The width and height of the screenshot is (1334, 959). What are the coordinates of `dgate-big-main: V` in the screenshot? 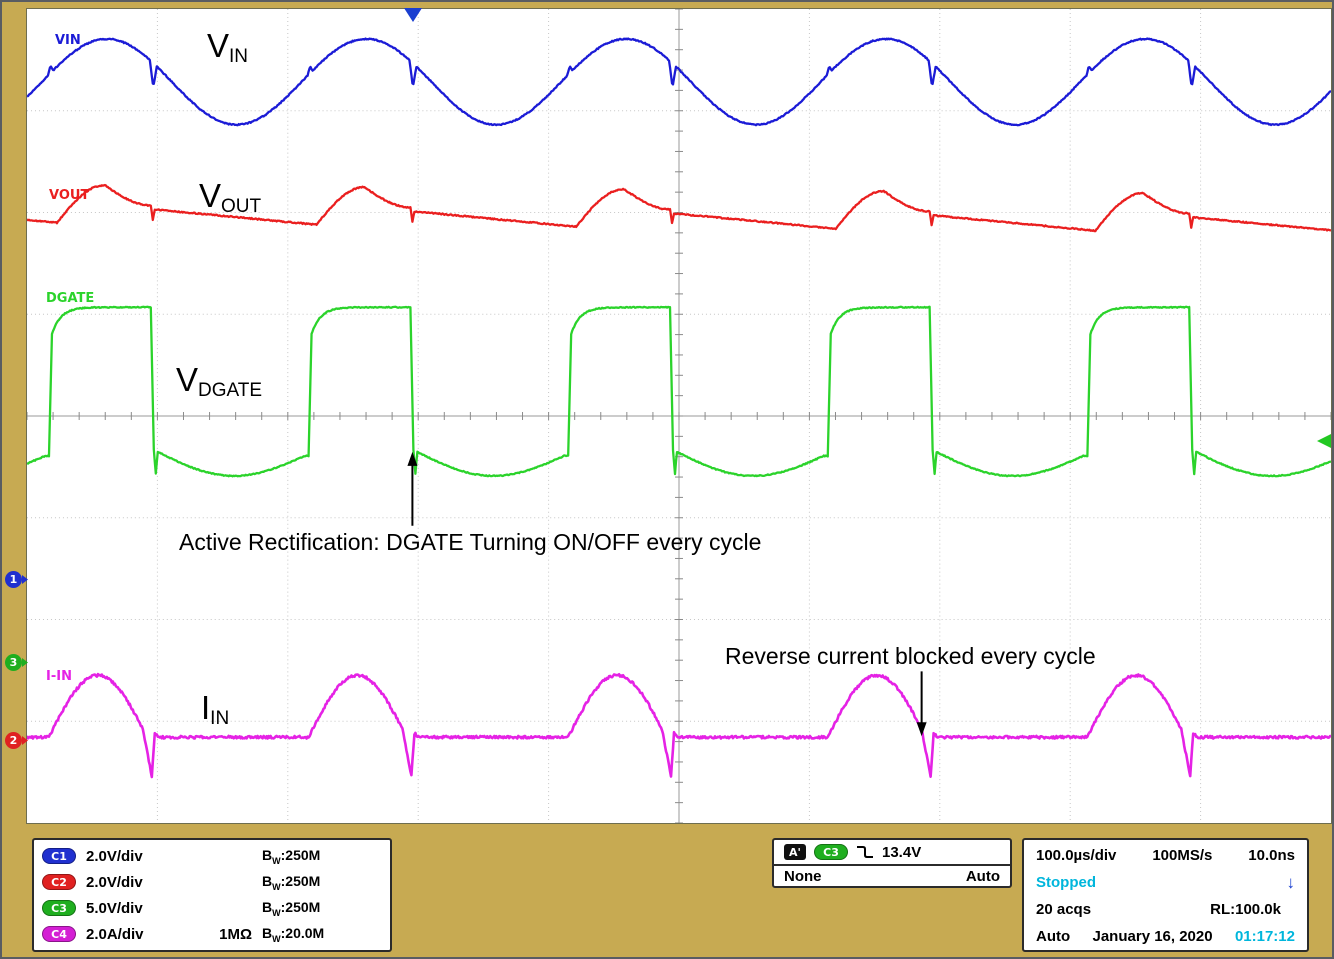 It's located at (187, 379).